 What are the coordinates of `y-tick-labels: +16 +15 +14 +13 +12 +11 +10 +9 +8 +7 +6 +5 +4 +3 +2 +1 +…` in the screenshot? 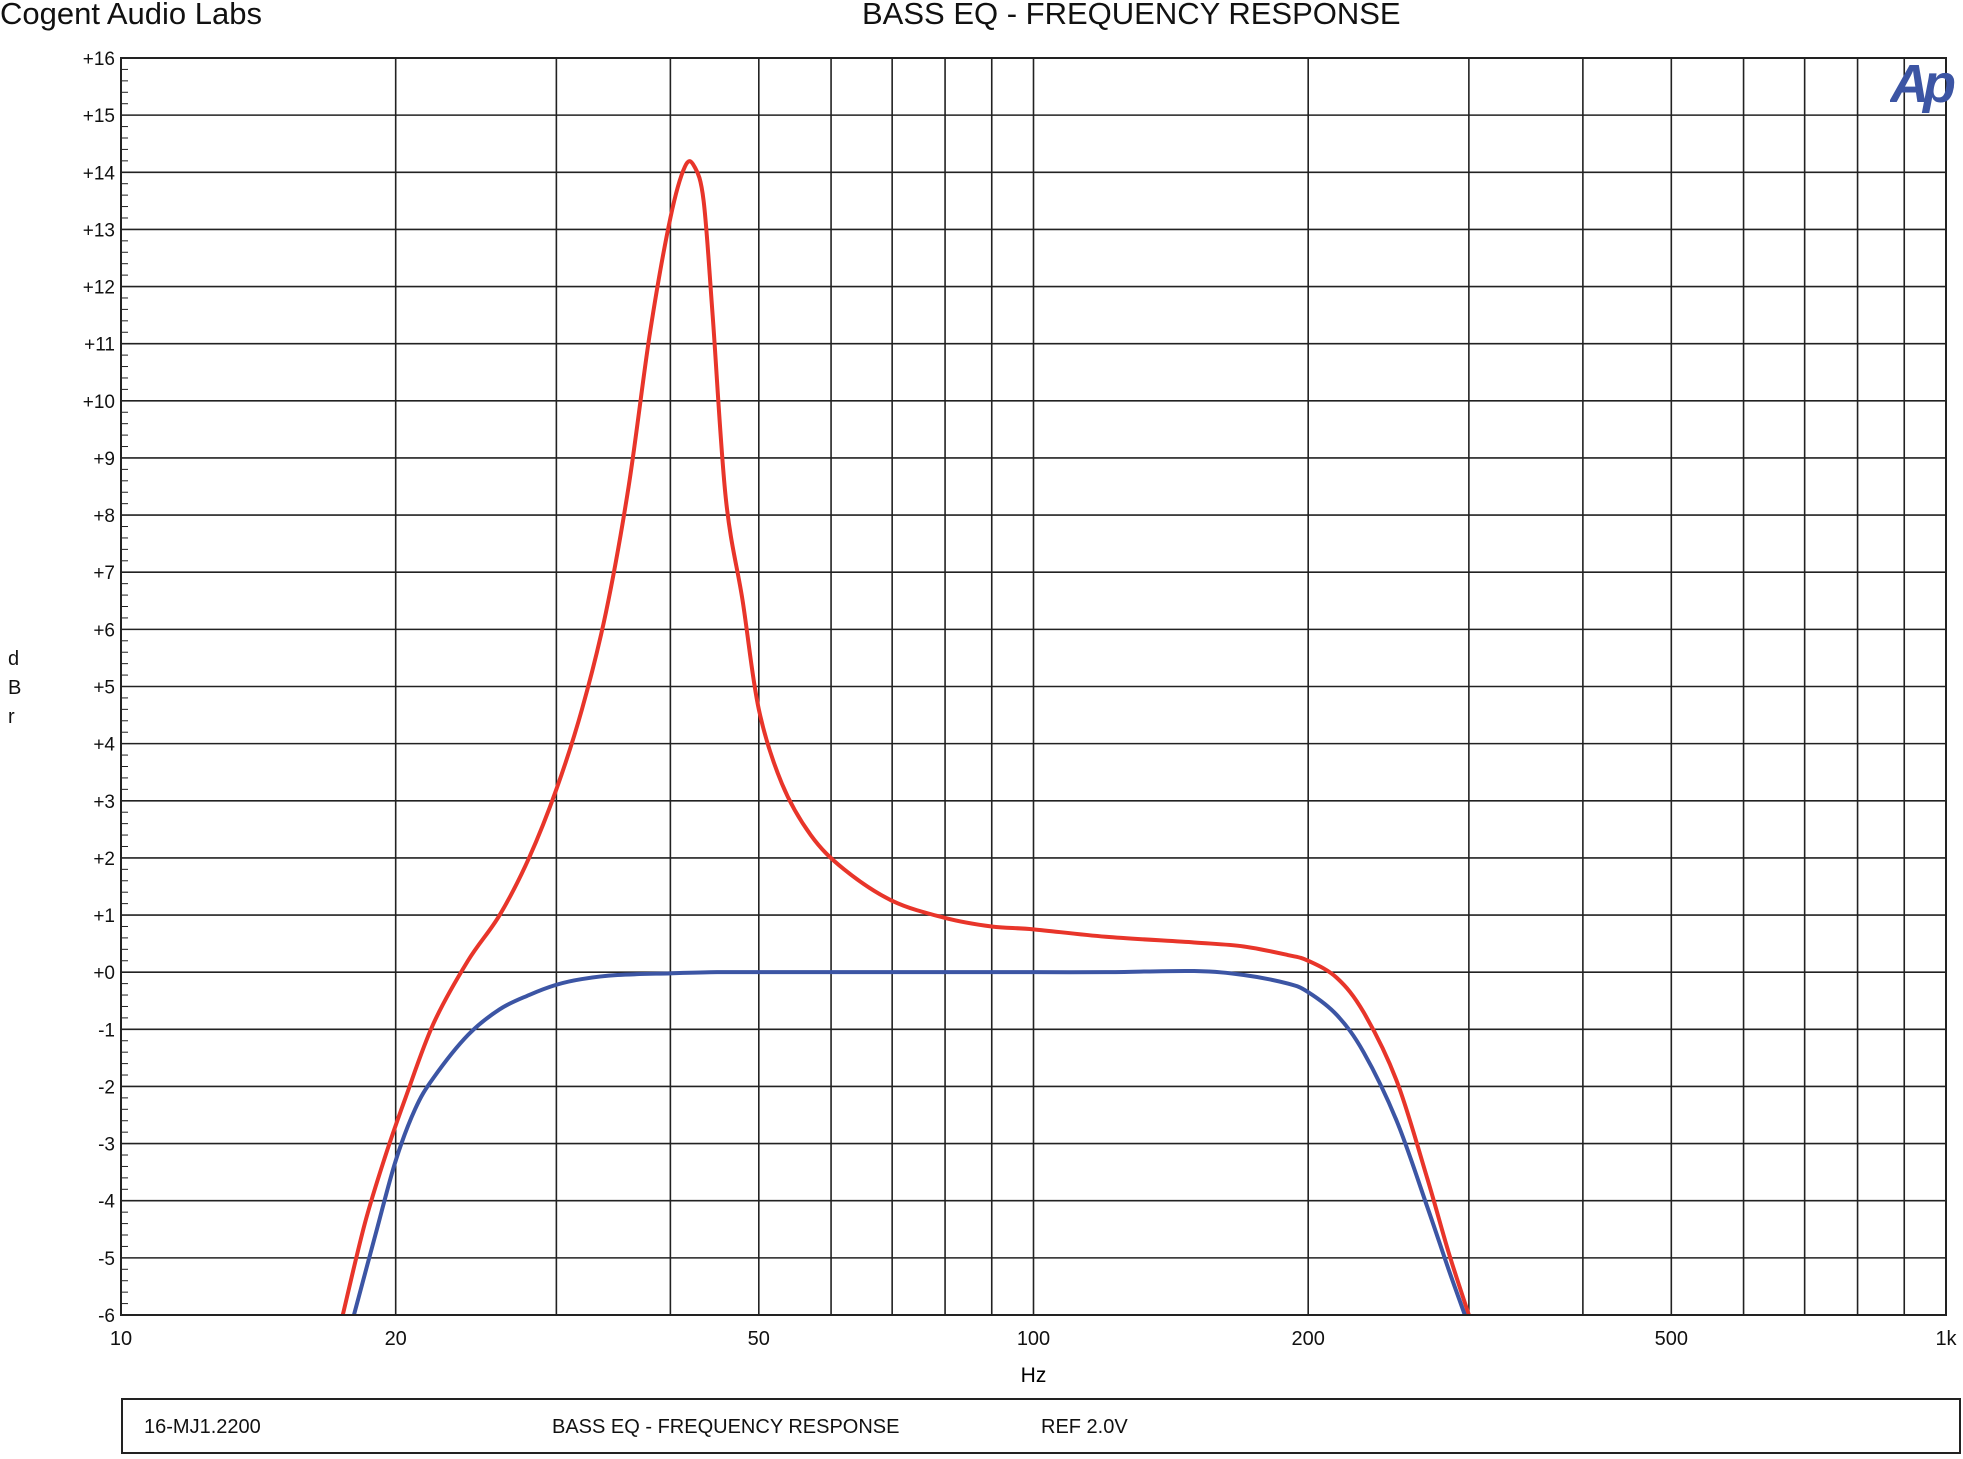 It's located at (99, 688).